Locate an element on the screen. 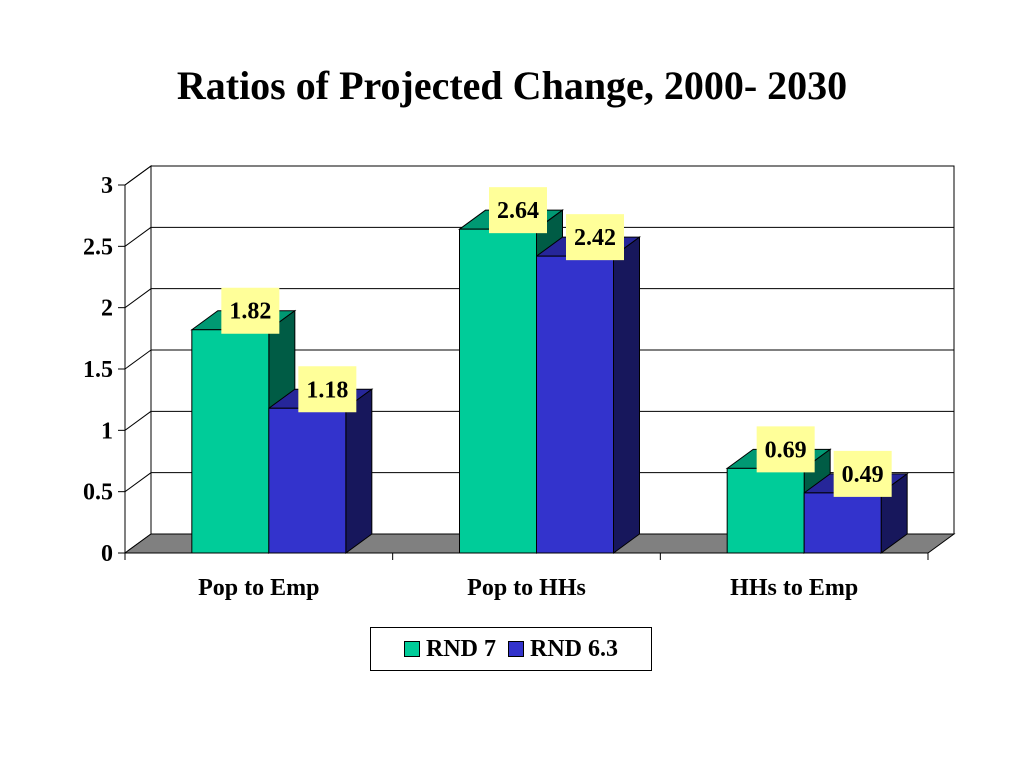  legend-label-series-1: RND 7 is located at coordinates (461, 648).